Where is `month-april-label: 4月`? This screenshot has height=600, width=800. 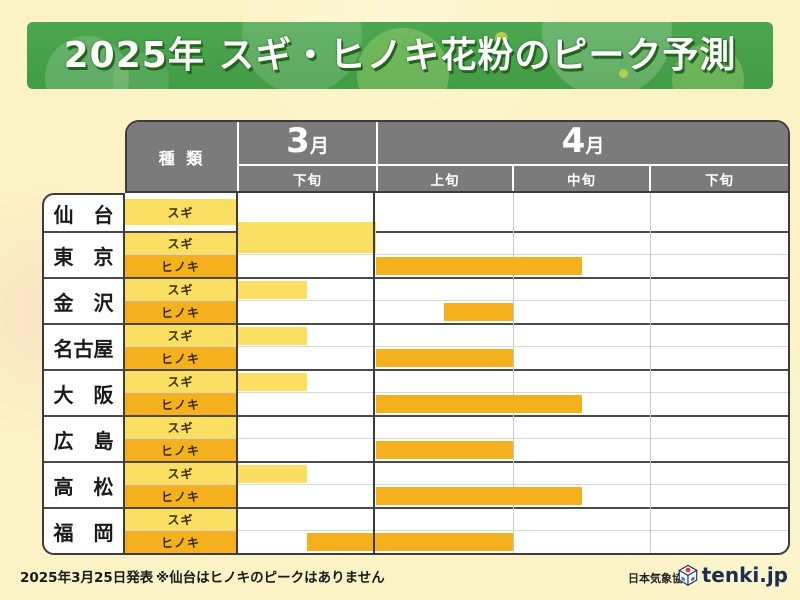 month-april-label: 4月 is located at coordinates (583, 140).